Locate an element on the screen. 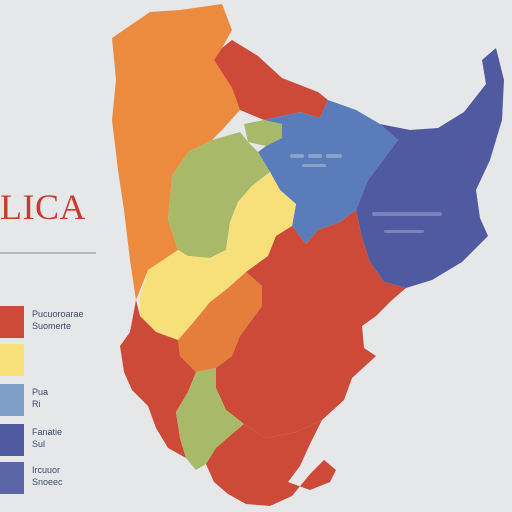  title-divider is located at coordinates (48, 253).